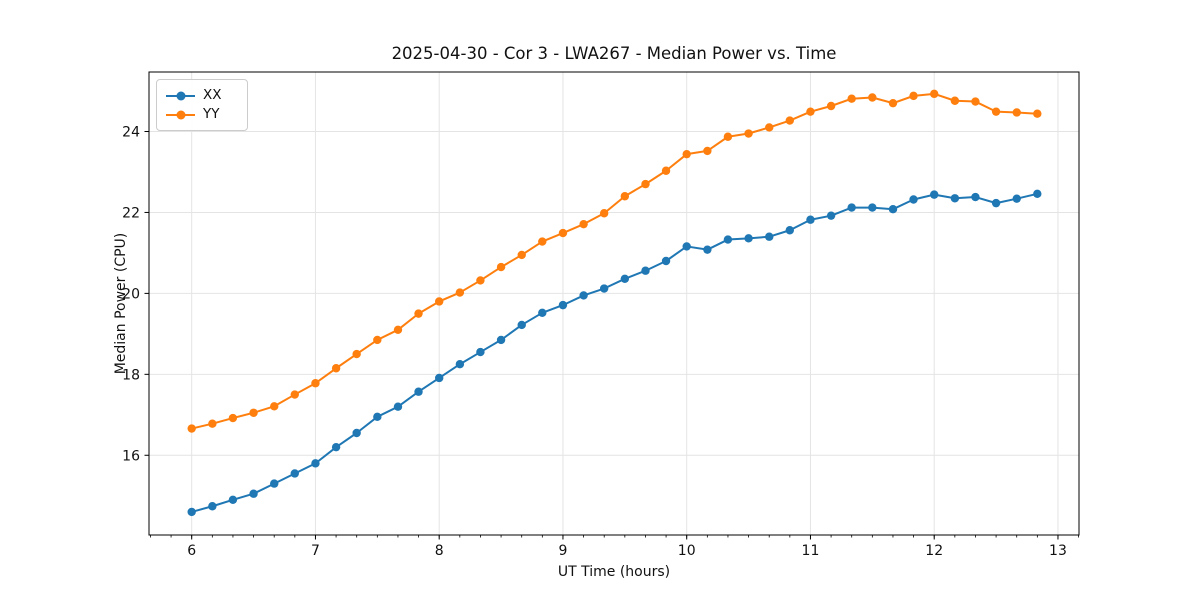 This screenshot has width=1200, height=600. What do you see at coordinates (201, 114) in the screenshot?
I see `legend-item-yy: YY` at bounding box center [201, 114].